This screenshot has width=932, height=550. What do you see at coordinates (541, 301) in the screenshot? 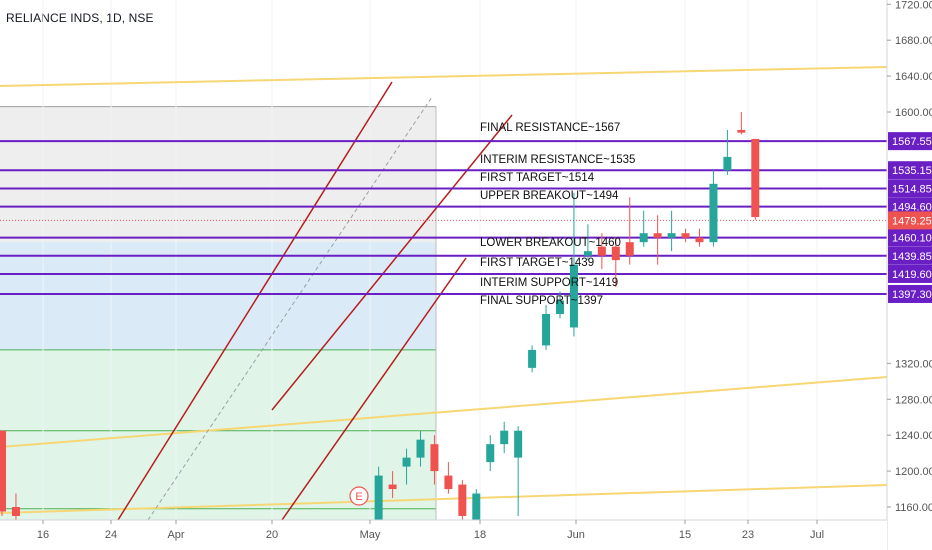
I see `level-label-7: FINAL SUPPORT~1397` at bounding box center [541, 301].